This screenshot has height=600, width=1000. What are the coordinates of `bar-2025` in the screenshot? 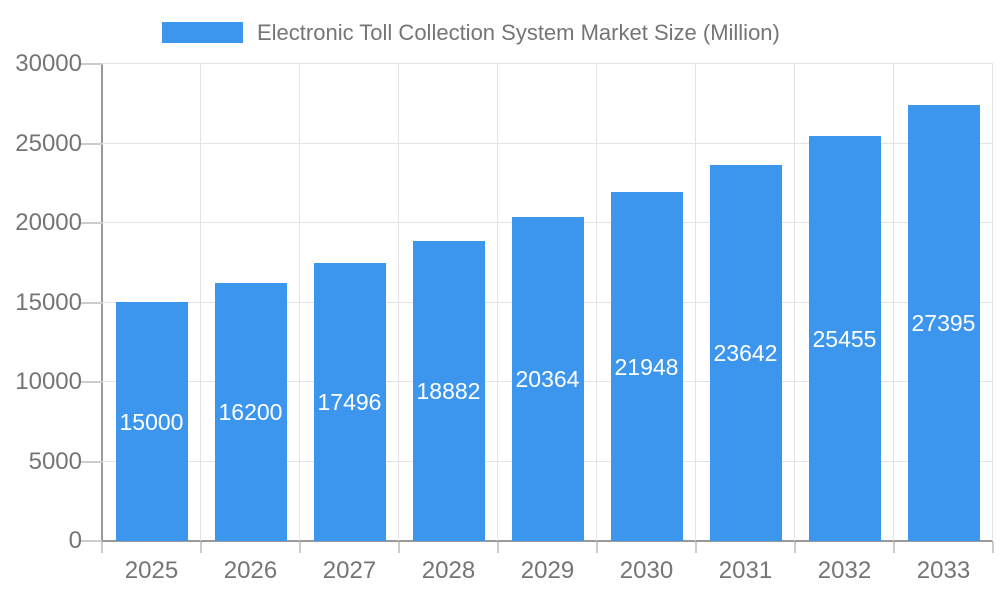 It's located at (152, 421).